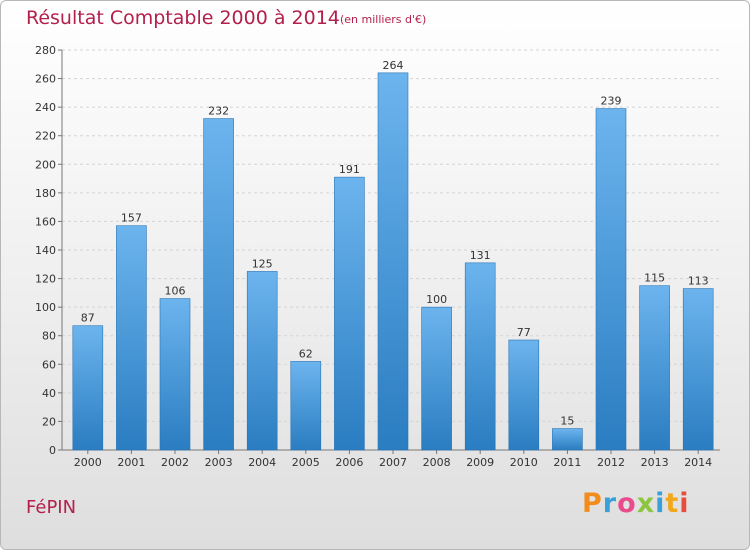  Describe the element at coordinates (349, 462) in the screenshot. I see `x-tick-label: 2006` at that location.